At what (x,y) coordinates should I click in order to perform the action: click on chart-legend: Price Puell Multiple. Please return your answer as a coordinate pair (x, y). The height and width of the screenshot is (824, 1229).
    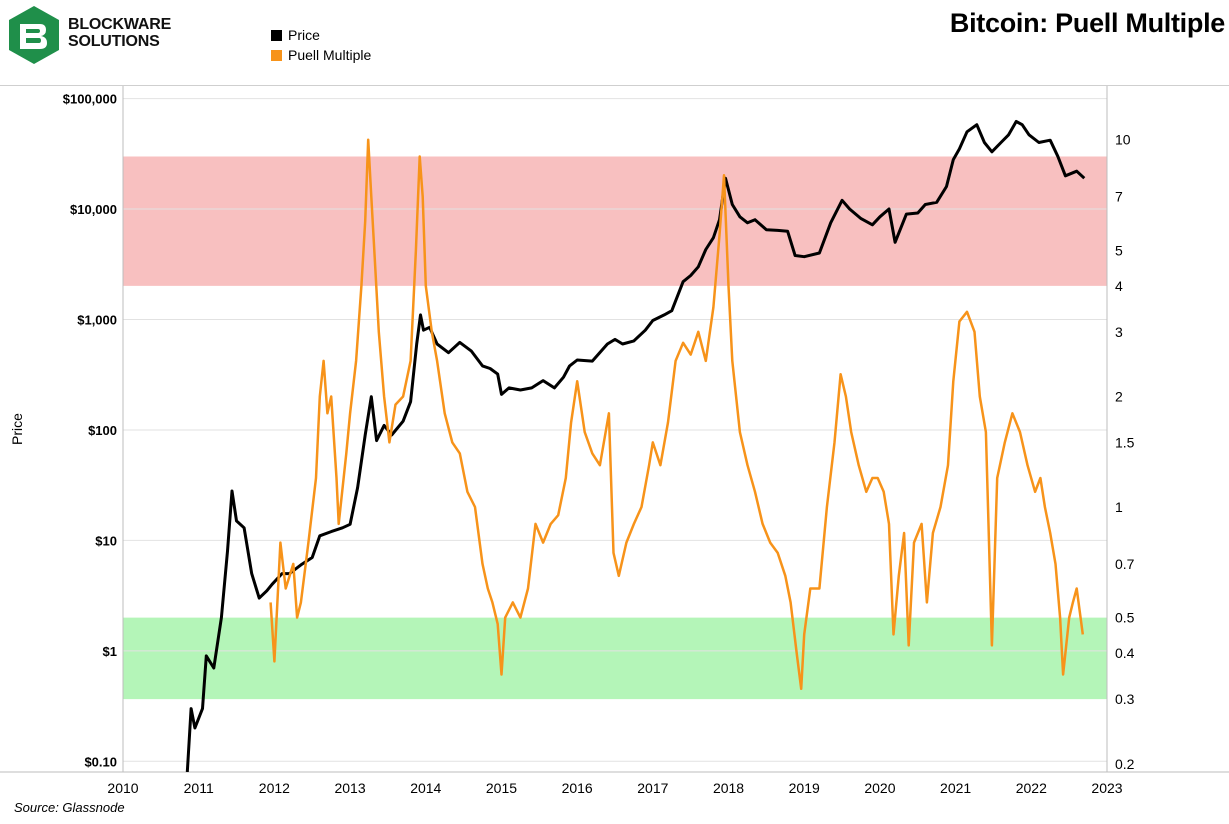
    Looking at the image, I should click on (321, 45).